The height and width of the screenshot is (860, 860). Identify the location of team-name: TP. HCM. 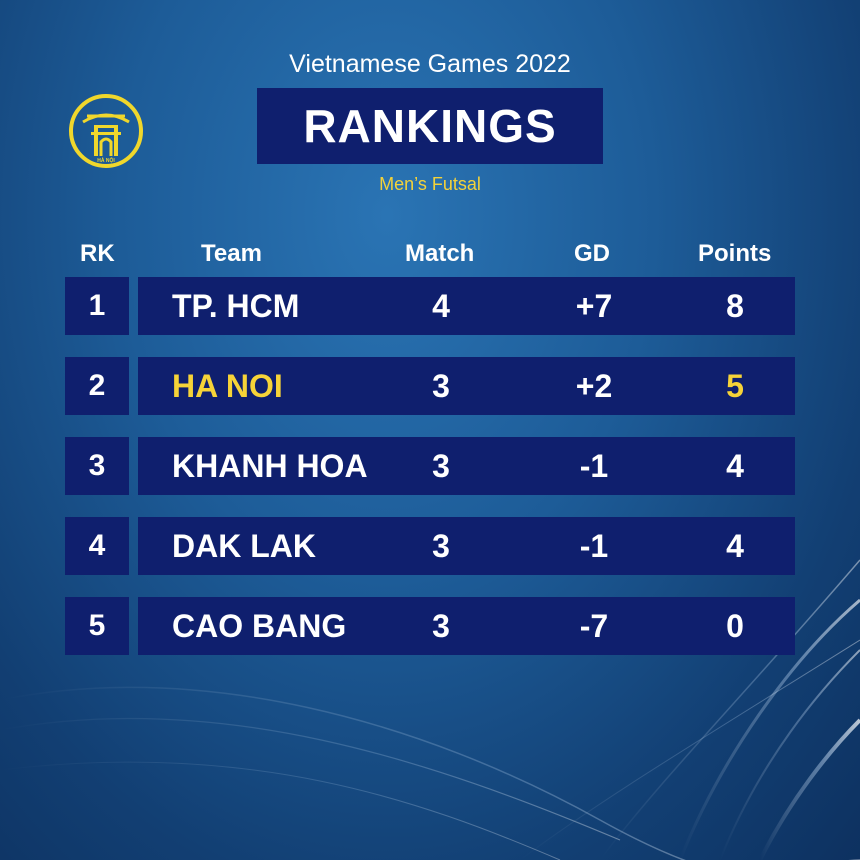
(236, 306).